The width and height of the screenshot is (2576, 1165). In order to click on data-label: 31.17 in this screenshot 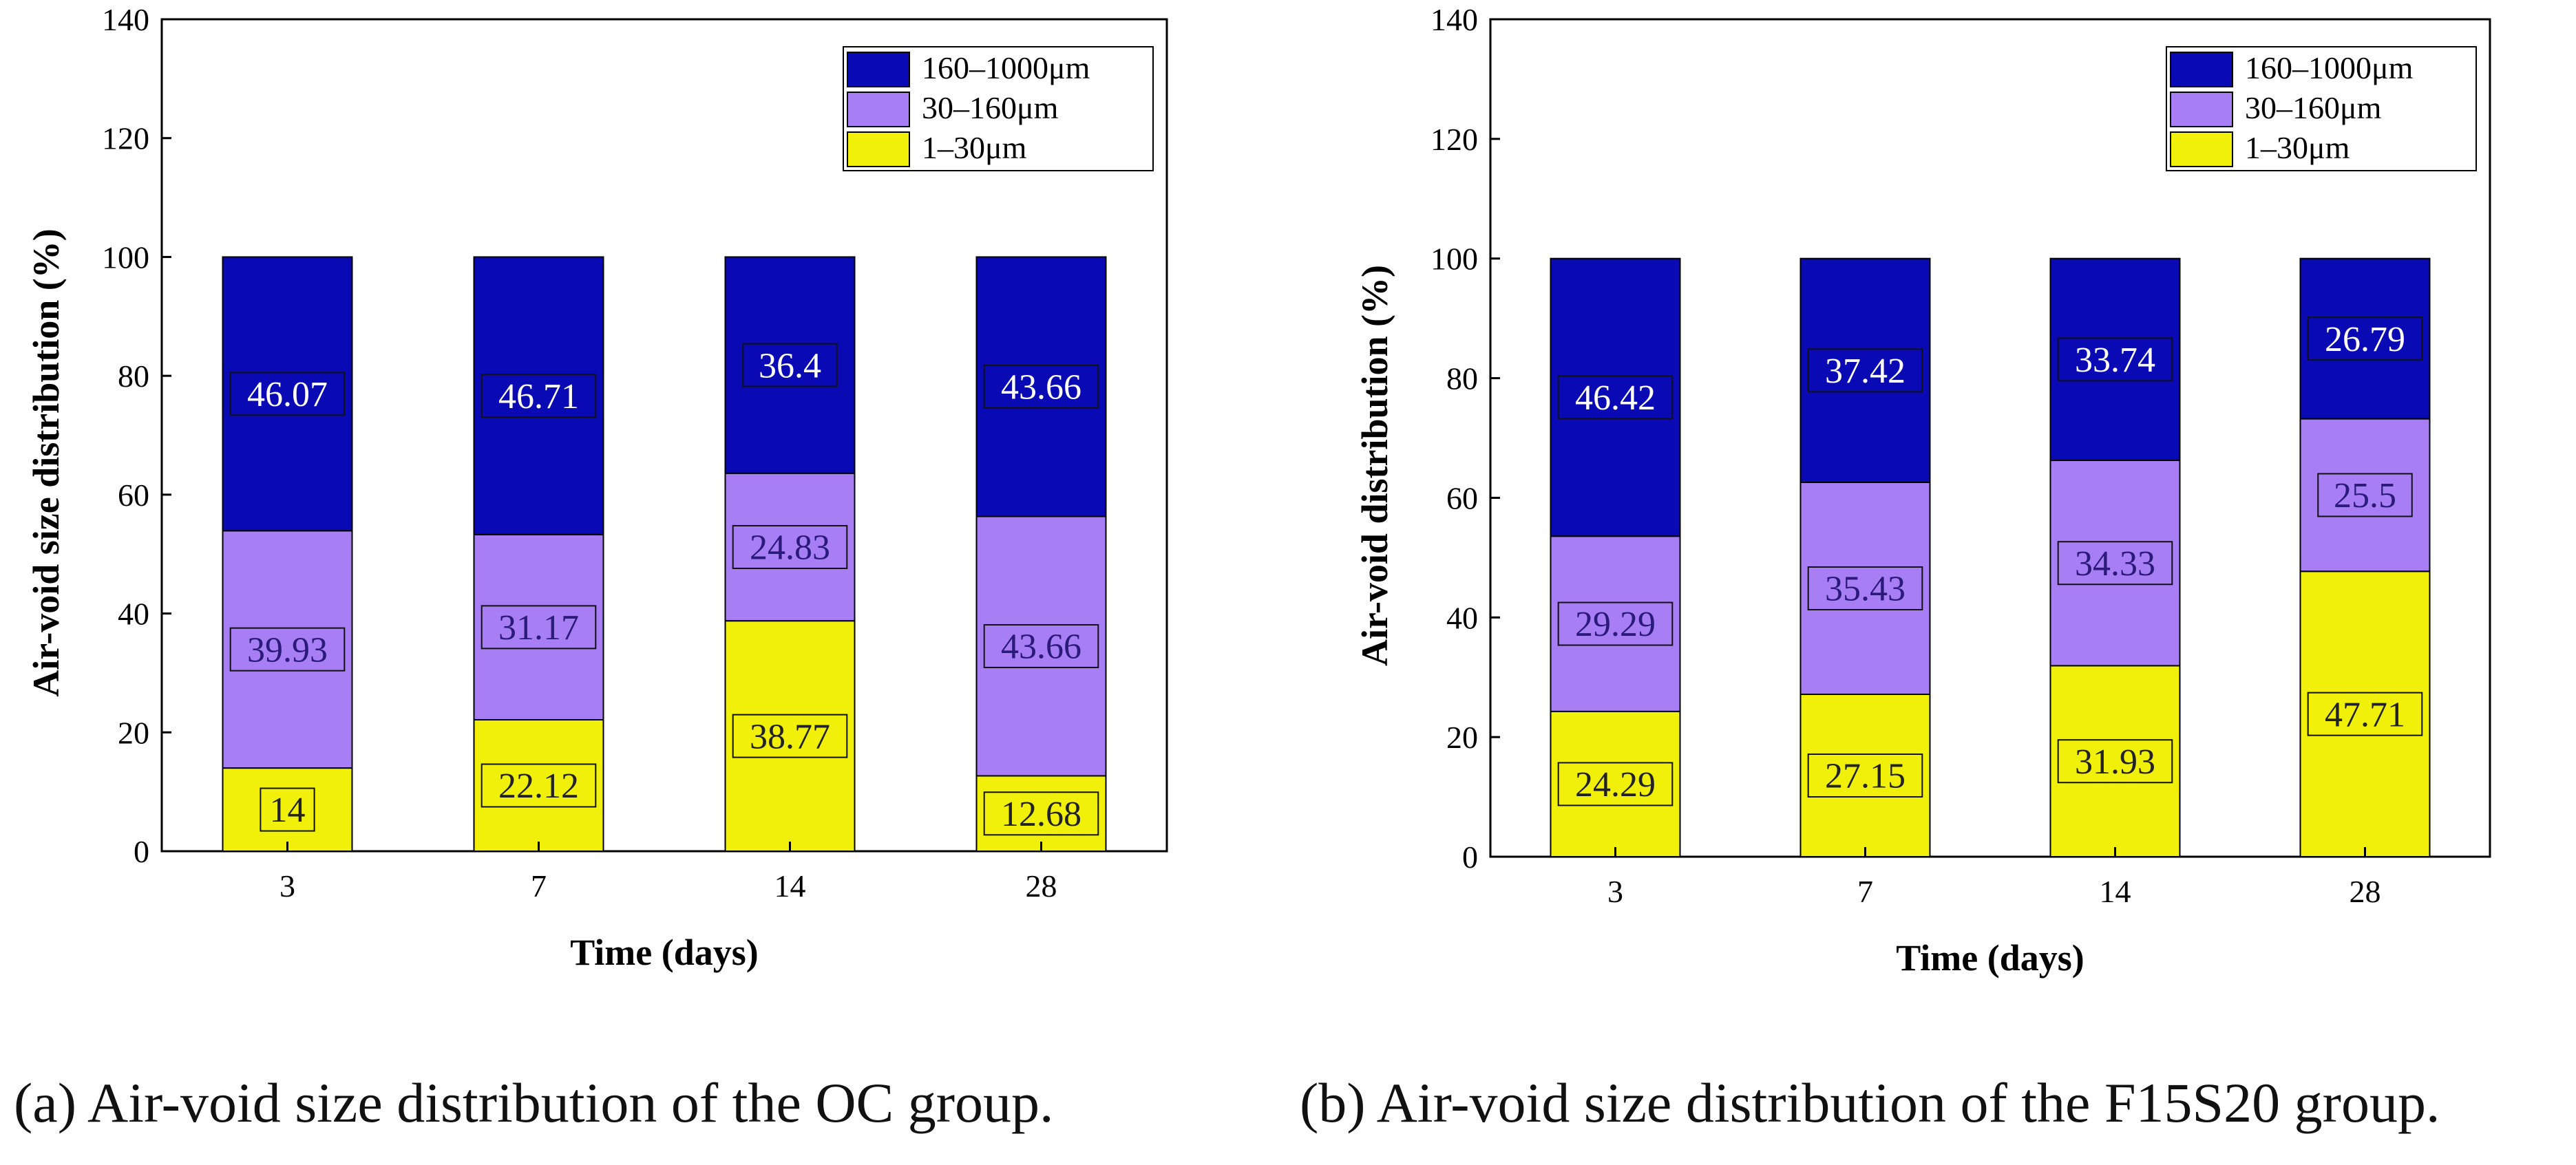, I will do `click(539, 628)`.